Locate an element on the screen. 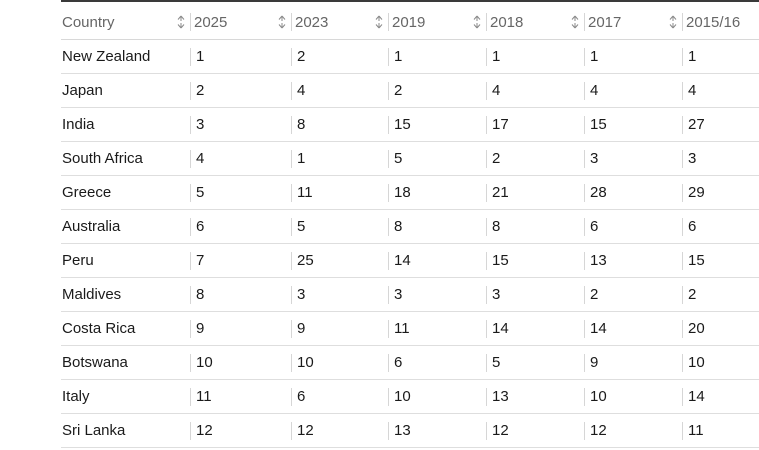 The image size is (759, 450). column-header-country: Country is located at coordinates (125, 22).